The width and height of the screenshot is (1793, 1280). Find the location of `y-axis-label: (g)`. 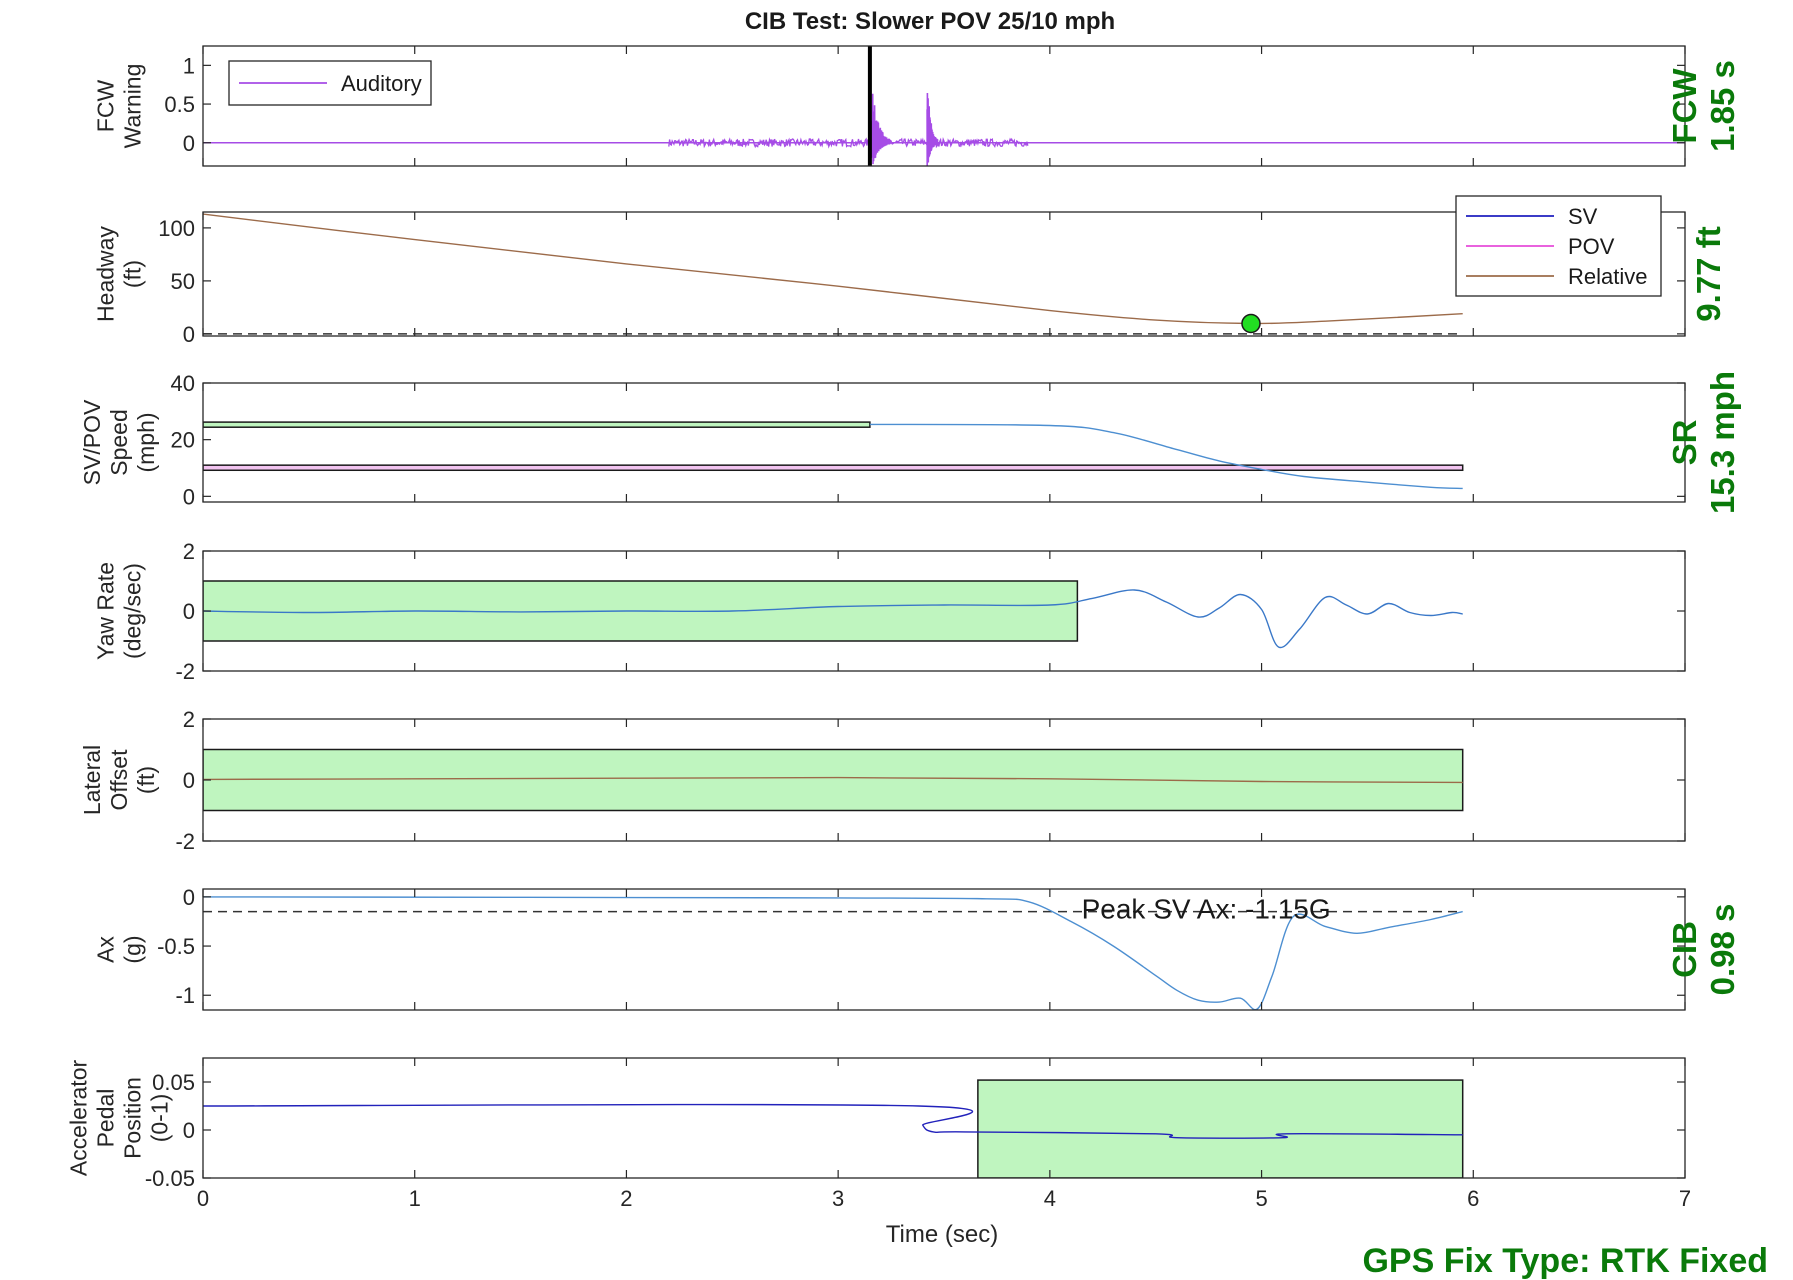

y-axis-label: (g) is located at coordinates (133, 949).